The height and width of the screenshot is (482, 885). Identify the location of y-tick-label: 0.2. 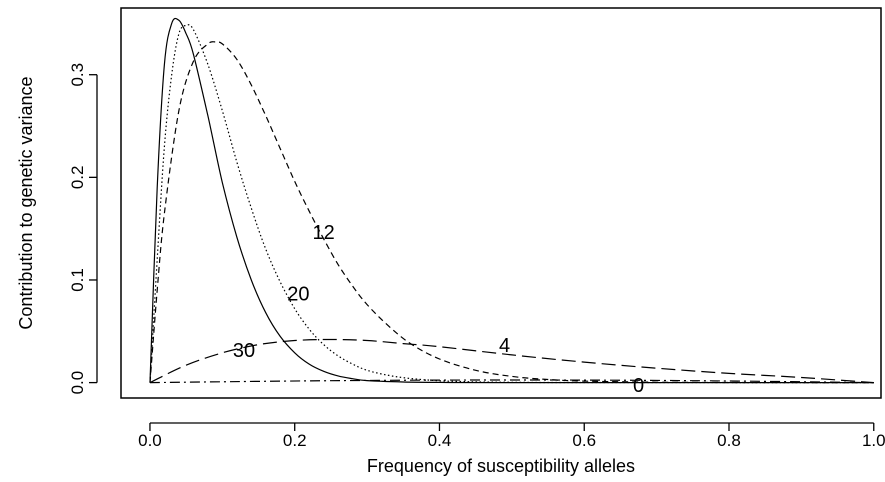
(77, 178).